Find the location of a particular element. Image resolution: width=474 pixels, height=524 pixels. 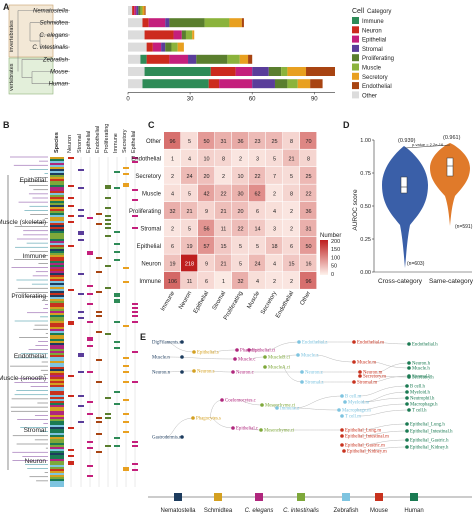

heatmap-value: 3 is located at coordinates (257, 159).